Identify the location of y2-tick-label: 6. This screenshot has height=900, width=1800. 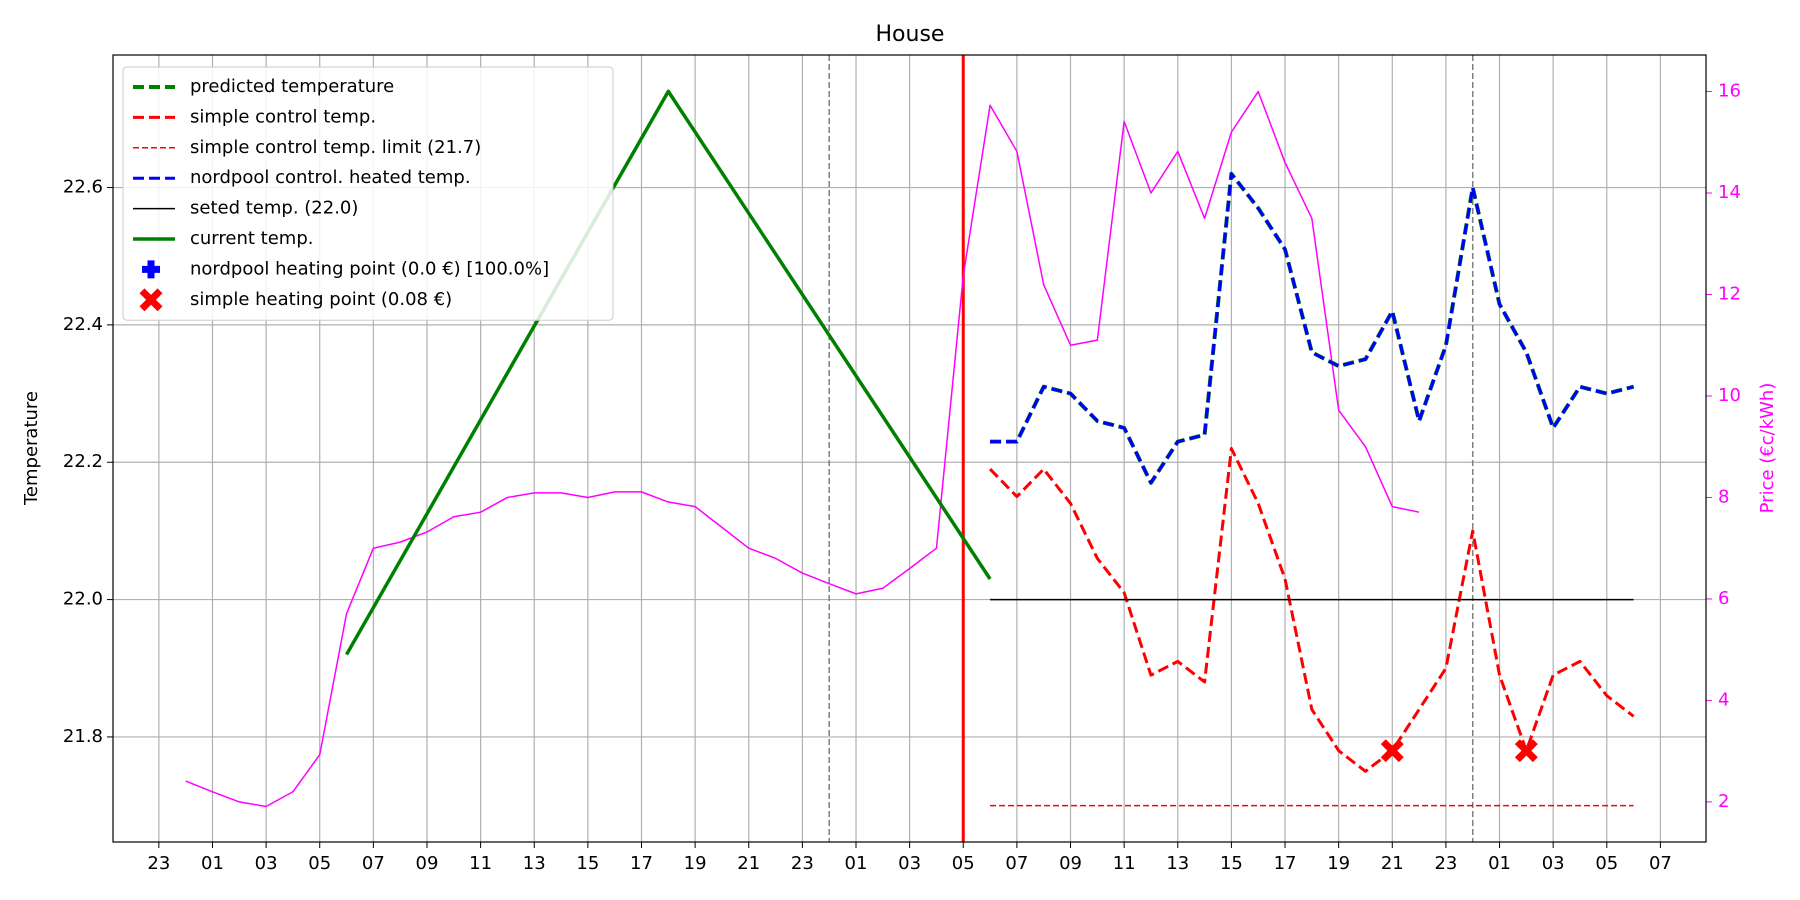
(1723, 598).